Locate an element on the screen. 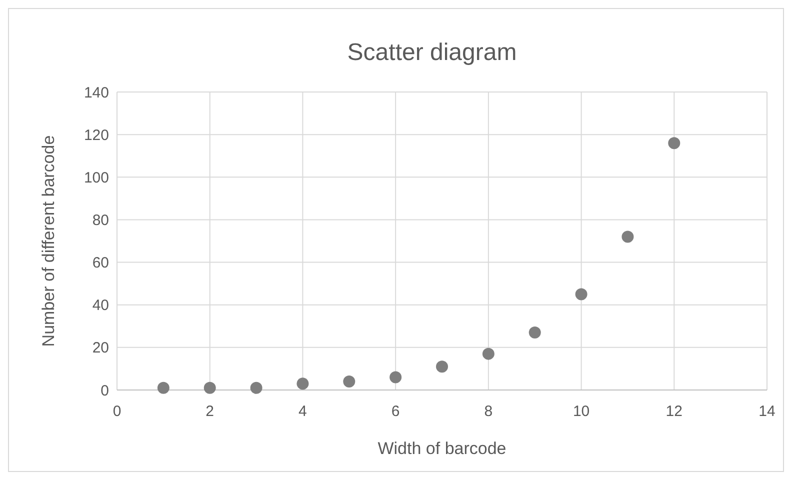  y-axis-title: Number of different barcode is located at coordinates (48, 241).